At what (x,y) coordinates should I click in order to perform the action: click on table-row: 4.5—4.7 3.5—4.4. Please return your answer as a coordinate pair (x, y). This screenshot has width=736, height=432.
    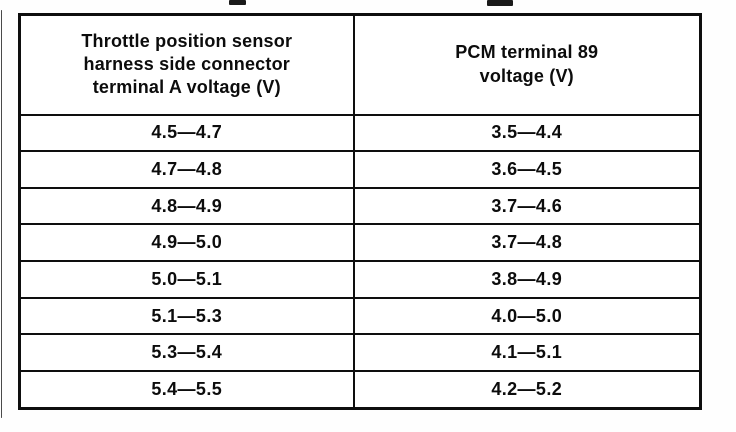
    Looking at the image, I should click on (360, 133).